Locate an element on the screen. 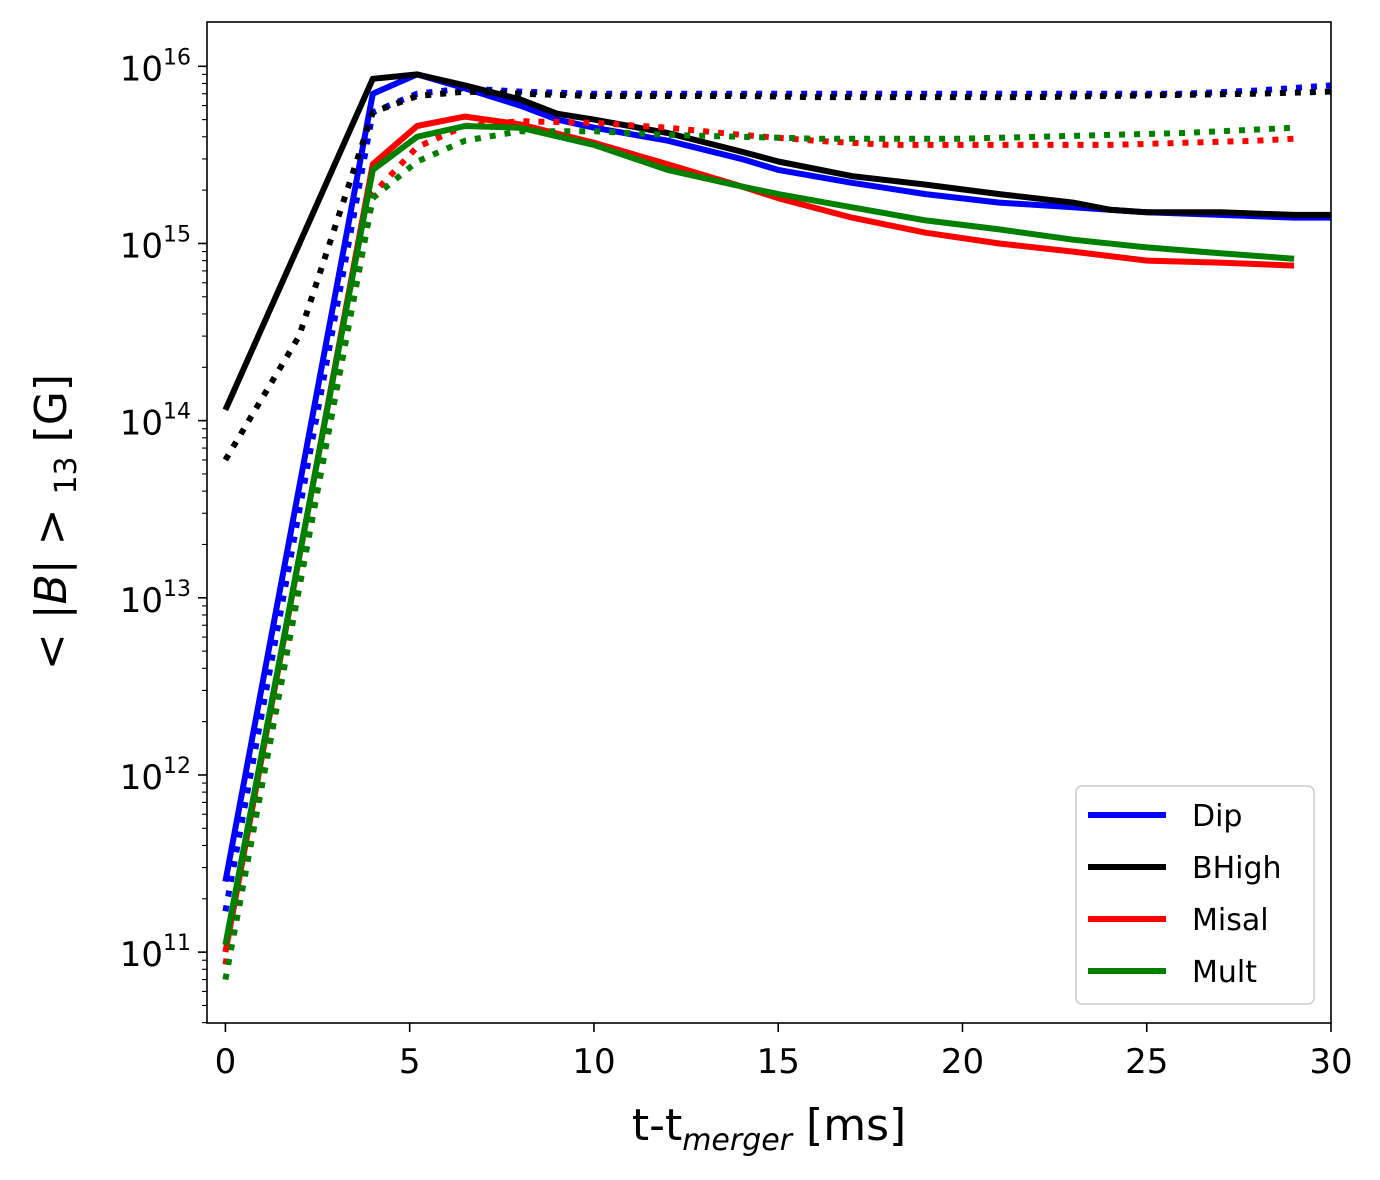 The height and width of the screenshot is (1180, 1380). legend-label-dip: Dip is located at coordinates (1217, 816).